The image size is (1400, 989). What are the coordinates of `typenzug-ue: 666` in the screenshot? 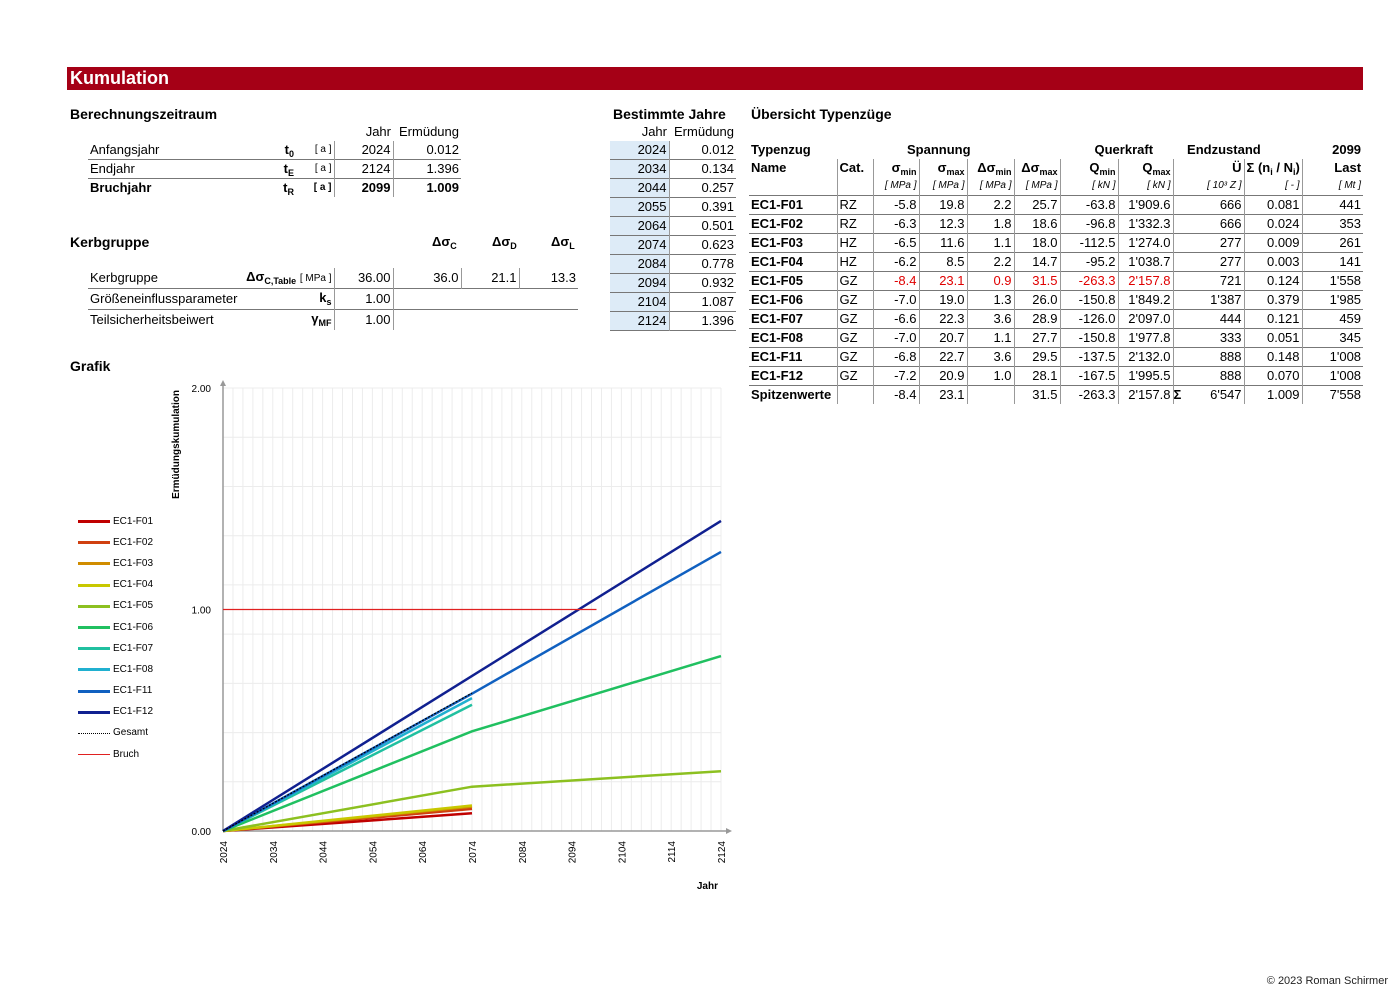 It's located at (1230, 204).